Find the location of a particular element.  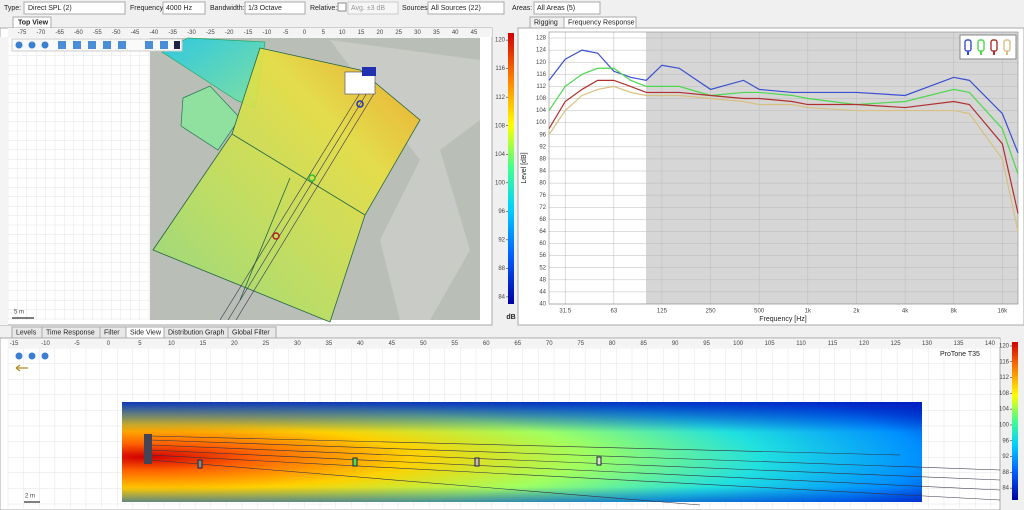

ruler-label: -10 is located at coordinates (266, 33).